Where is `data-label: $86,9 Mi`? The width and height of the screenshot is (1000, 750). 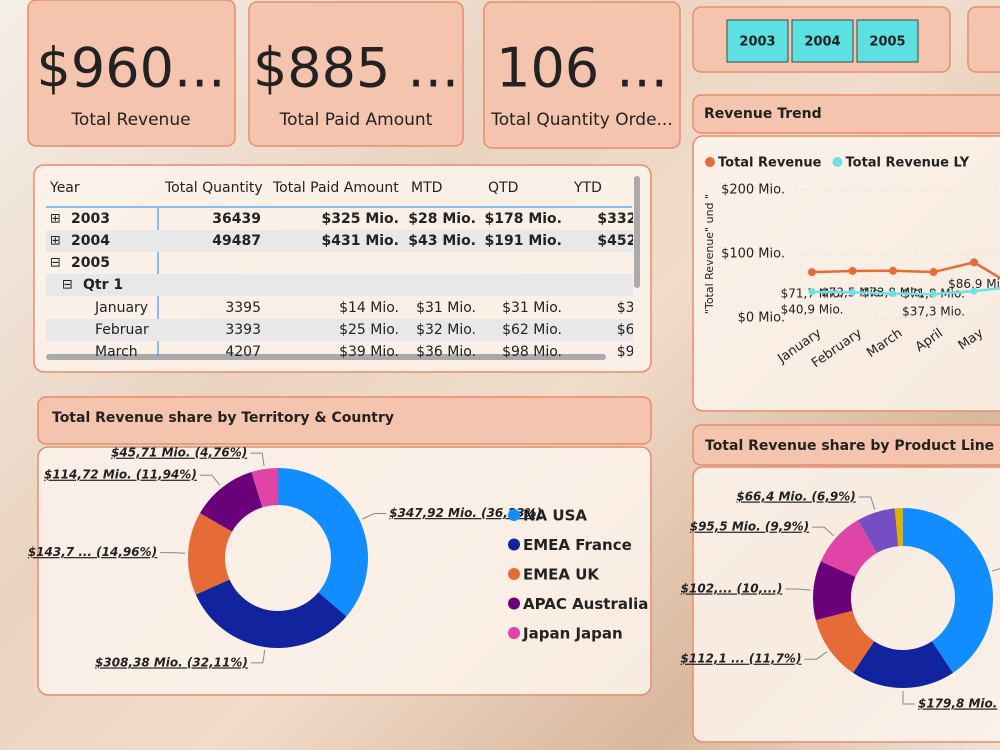 data-label: $86,9 Mi is located at coordinates (974, 284).